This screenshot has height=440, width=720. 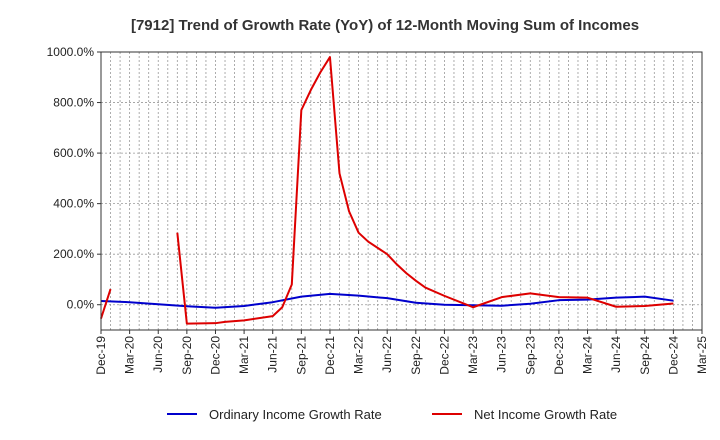 What do you see at coordinates (101, 355) in the screenshot?
I see `x-tick-label: Dec-19` at bounding box center [101, 355].